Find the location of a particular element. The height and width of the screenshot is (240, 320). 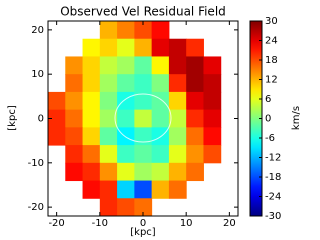

colorbar-tick-label: -12 is located at coordinates (273, 158).